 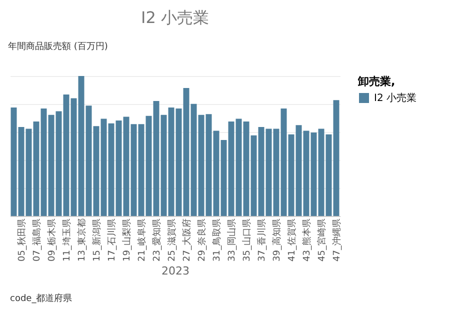 What do you see at coordinates (82, 240) in the screenshot?
I see `x-tick-label: 13_東京都` at bounding box center [82, 240].